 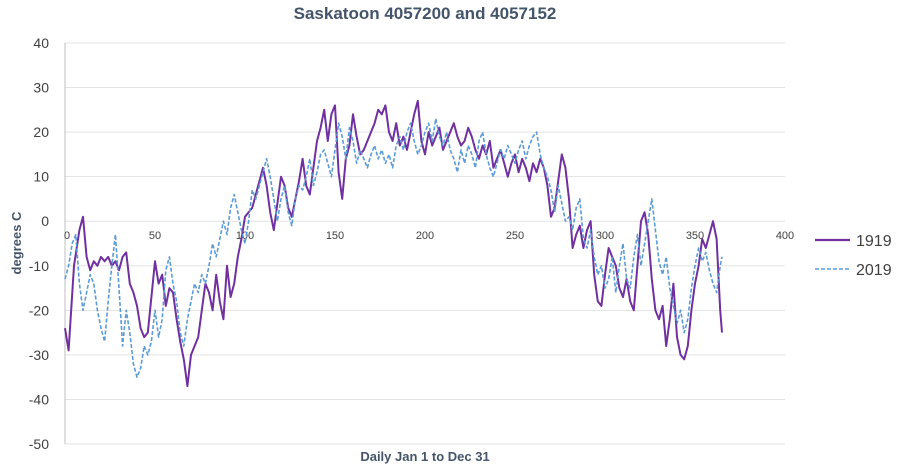 What do you see at coordinates (39, 399) in the screenshot?
I see `y-tick-label: -40` at bounding box center [39, 399].